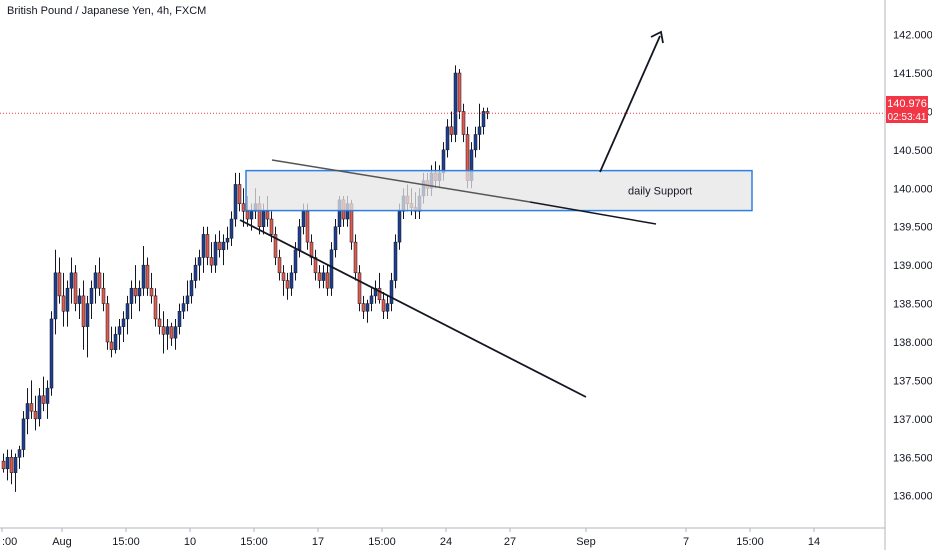 The width and height of the screenshot is (932, 550). Describe the element at coordinates (593, 213) in the screenshot. I see `support-trendline` at that location.